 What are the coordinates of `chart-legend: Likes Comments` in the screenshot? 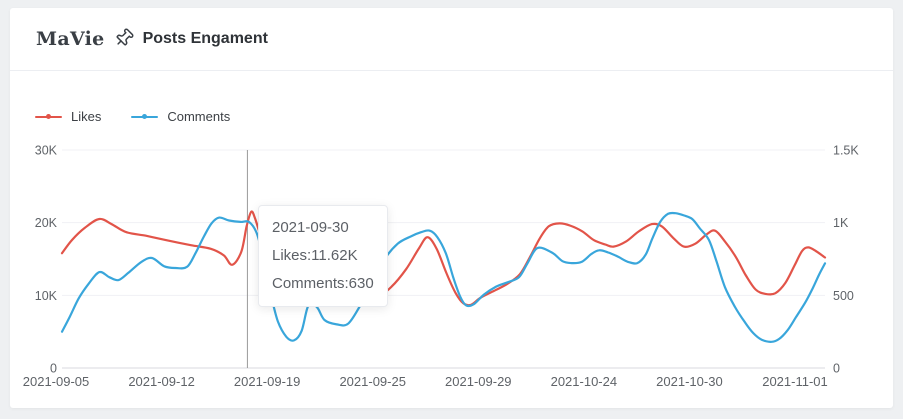 It's located at (132, 116).